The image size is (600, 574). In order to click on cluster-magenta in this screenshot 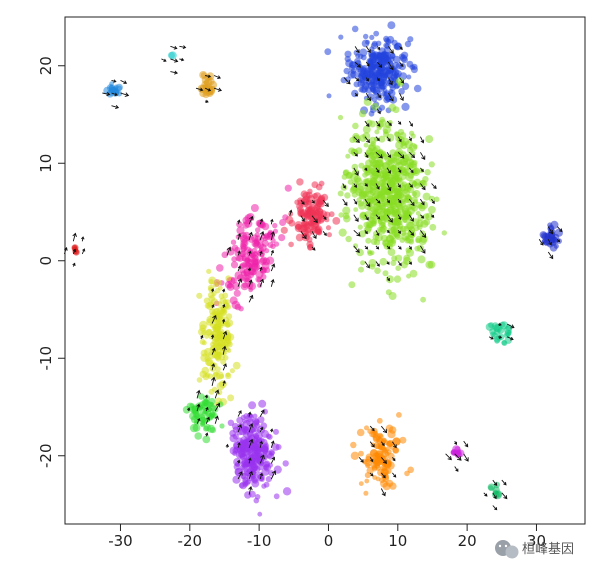, I will do `click(252, 248)`.